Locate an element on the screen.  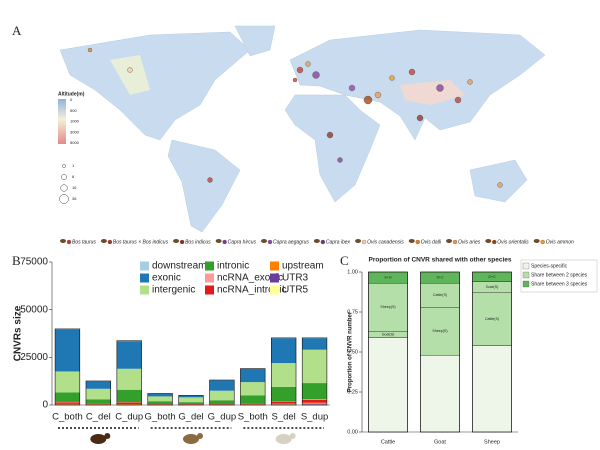
species-label: Capra aegagrus is located at coordinates (291, 242).